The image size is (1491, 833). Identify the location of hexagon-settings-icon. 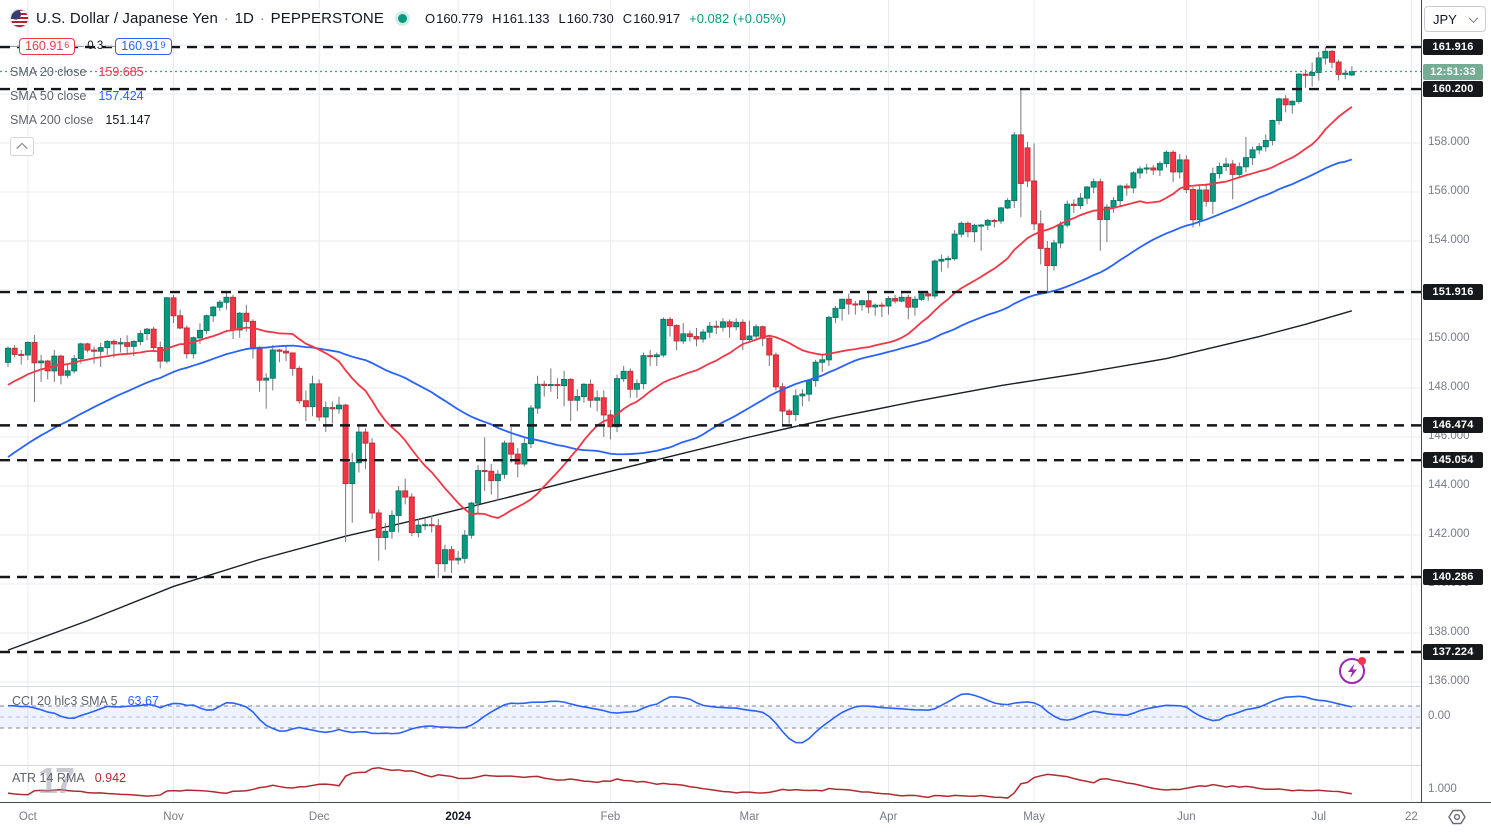
(1457, 817).